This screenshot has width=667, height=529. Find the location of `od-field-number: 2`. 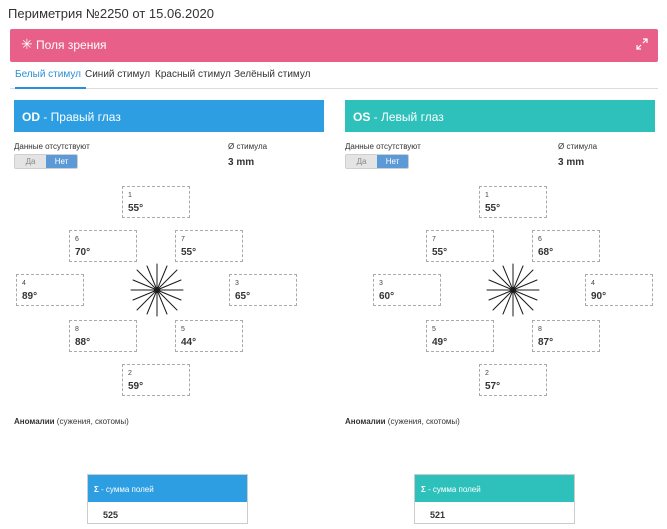

od-field-number: 2 is located at coordinates (130, 373).